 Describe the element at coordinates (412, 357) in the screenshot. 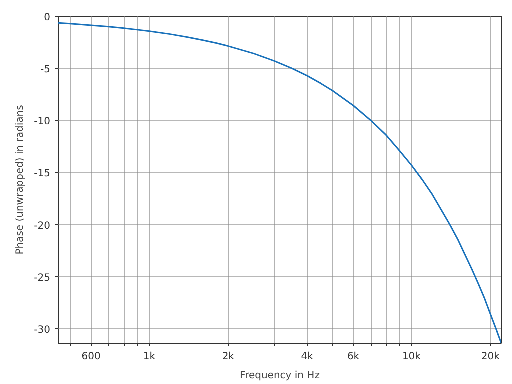

I see `x-tick-label: 10k` at that location.